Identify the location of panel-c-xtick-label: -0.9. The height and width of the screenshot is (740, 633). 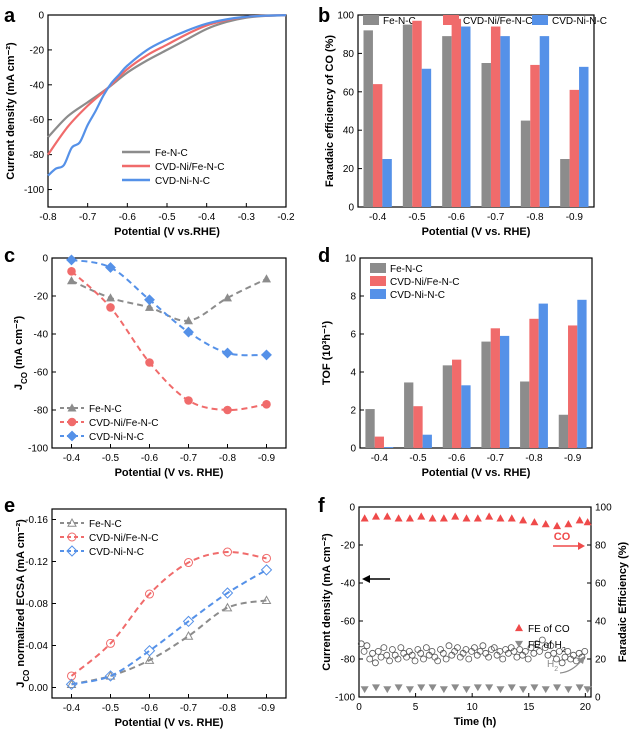
(267, 458).